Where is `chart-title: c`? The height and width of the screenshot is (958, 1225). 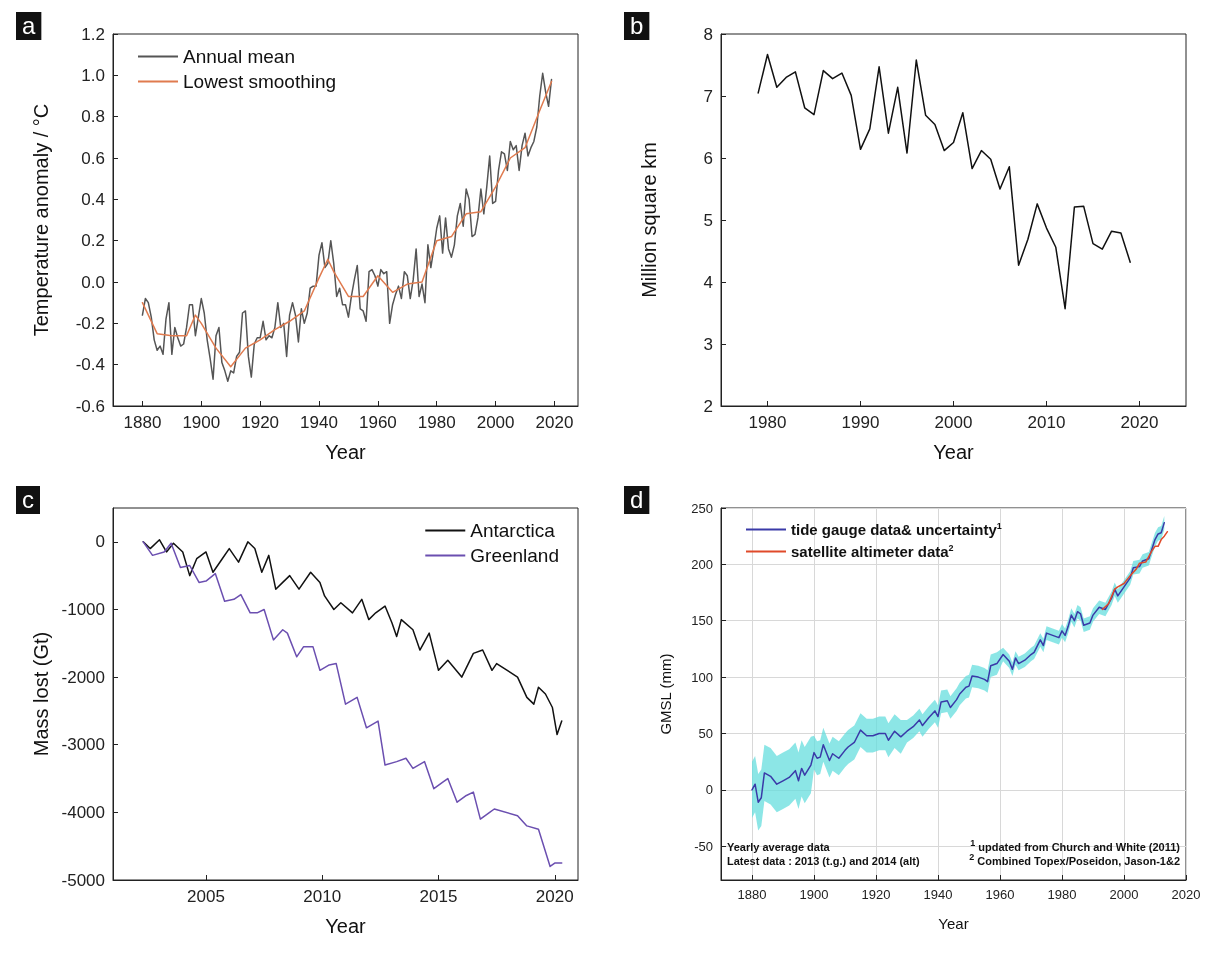 chart-title: c is located at coordinates (28, 499).